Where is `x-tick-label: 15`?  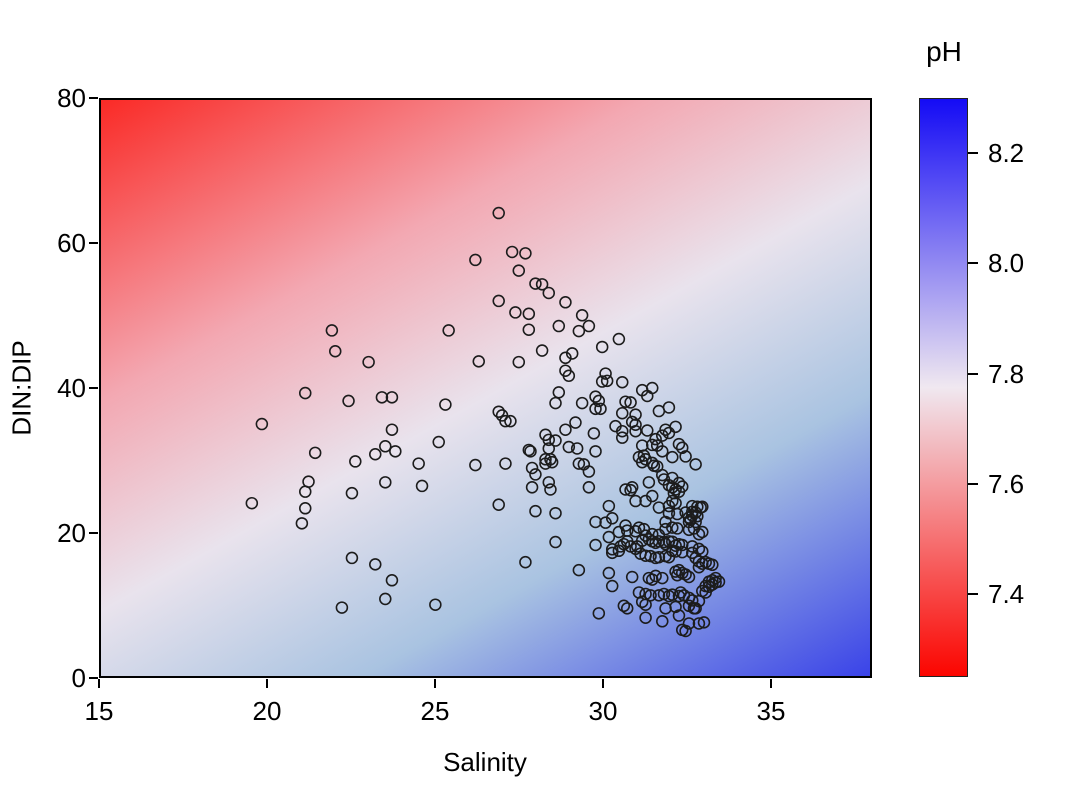 x-tick-label: 15 is located at coordinates (99, 711).